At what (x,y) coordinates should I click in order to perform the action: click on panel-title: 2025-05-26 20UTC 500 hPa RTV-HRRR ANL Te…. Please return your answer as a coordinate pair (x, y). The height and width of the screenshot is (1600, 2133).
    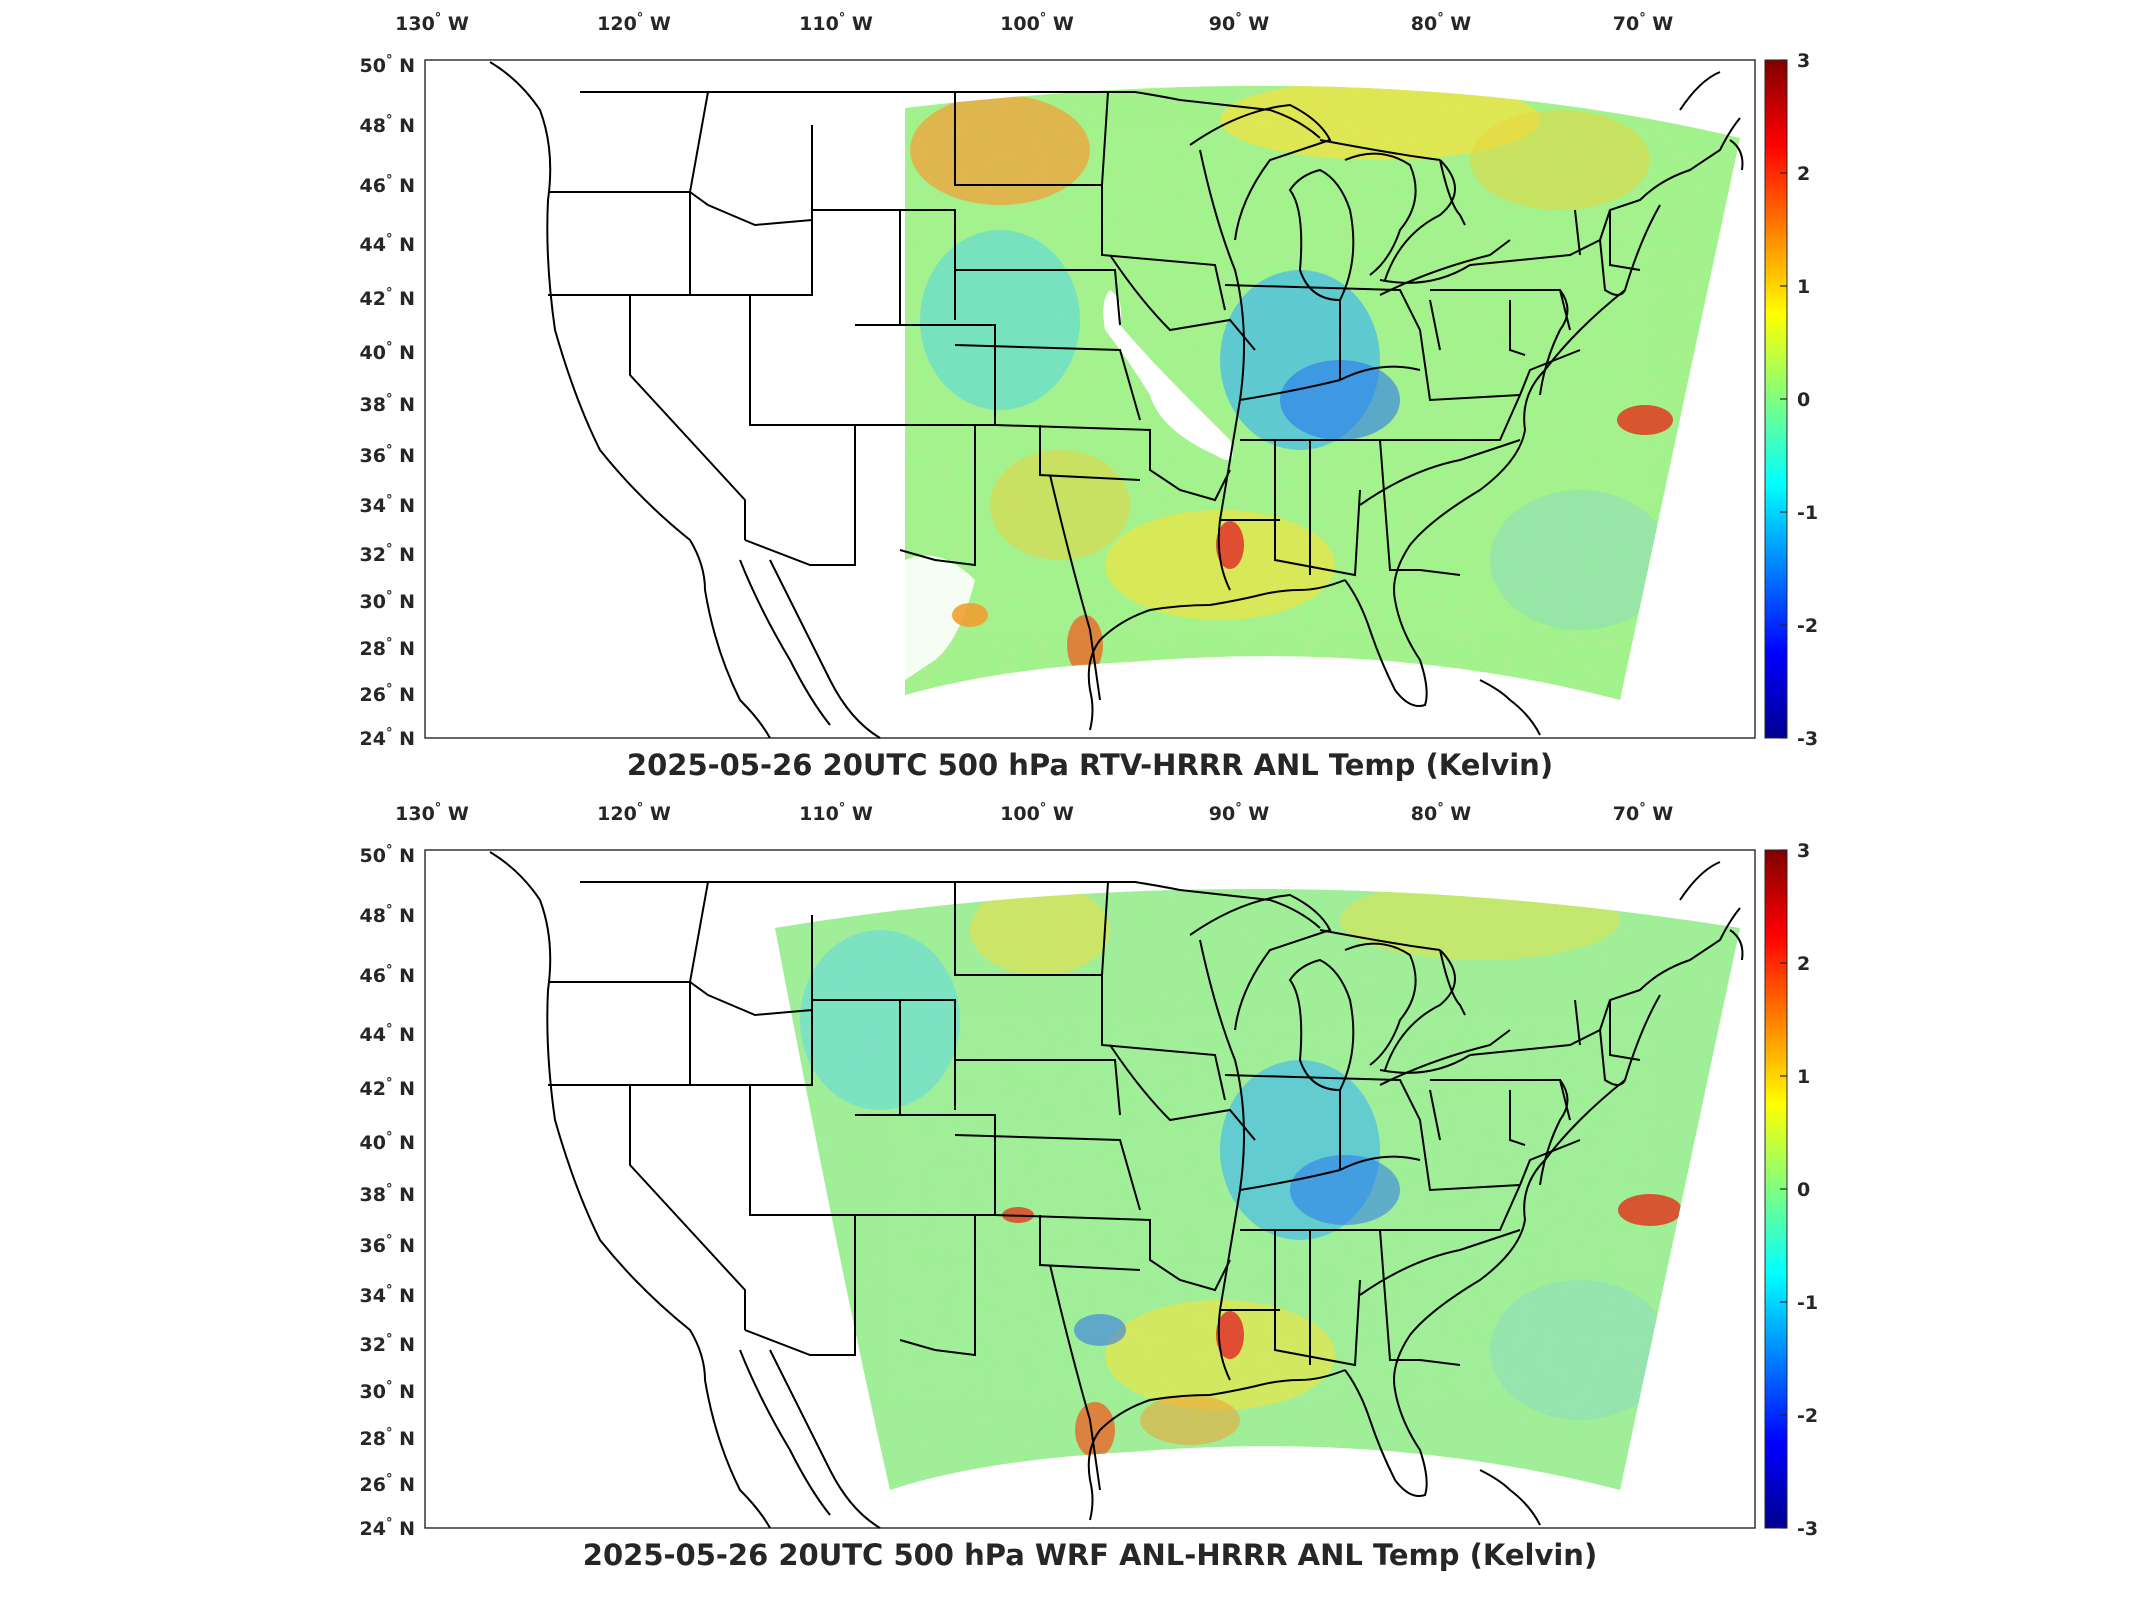
    Looking at the image, I should click on (1090, 765).